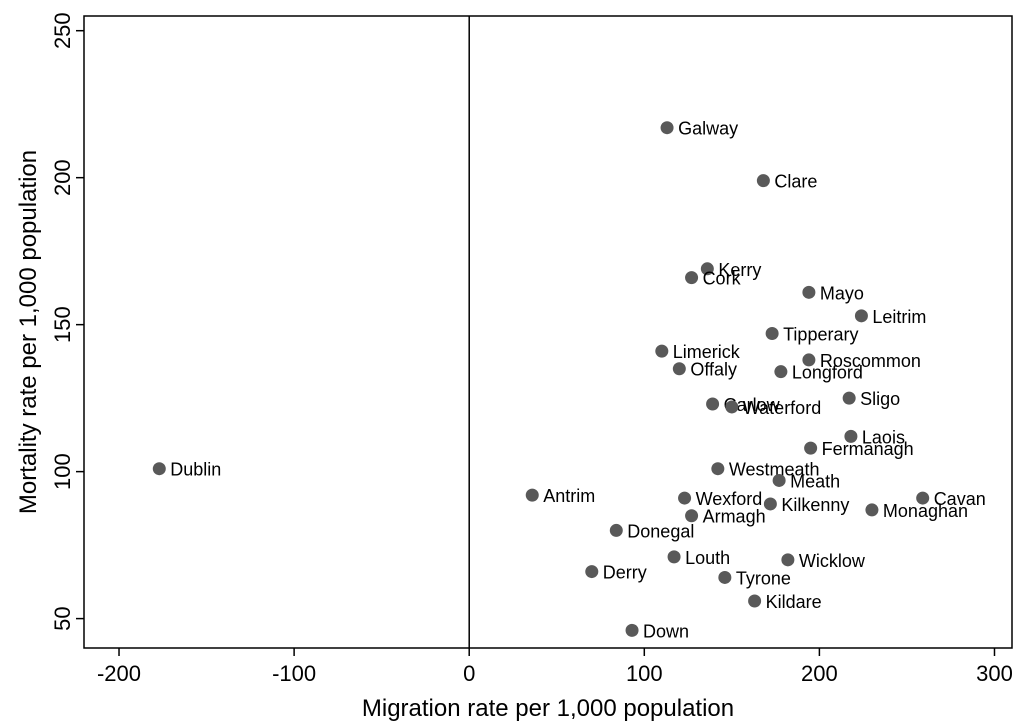 The height and width of the screenshot is (722, 1018). I want to click on data-point: Clare, so click(786, 182).